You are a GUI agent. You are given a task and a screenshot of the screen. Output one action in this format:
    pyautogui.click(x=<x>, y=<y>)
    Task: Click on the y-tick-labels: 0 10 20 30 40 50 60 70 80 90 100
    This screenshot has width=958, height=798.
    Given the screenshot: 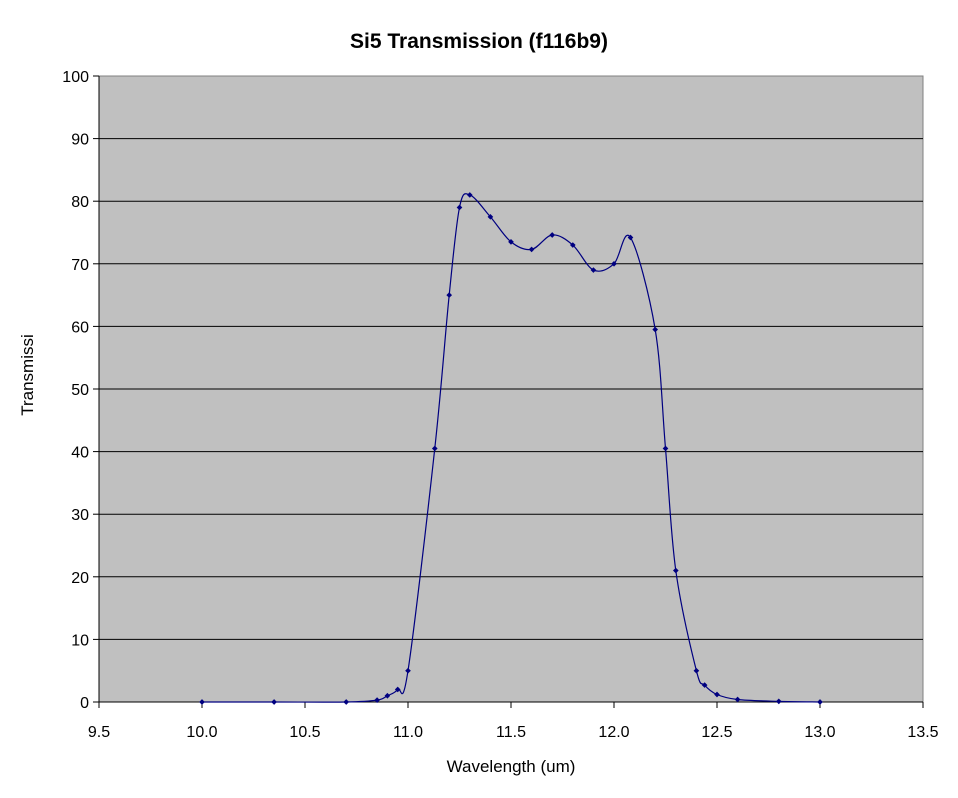 What is the action you would take?
    pyautogui.click(x=75, y=390)
    